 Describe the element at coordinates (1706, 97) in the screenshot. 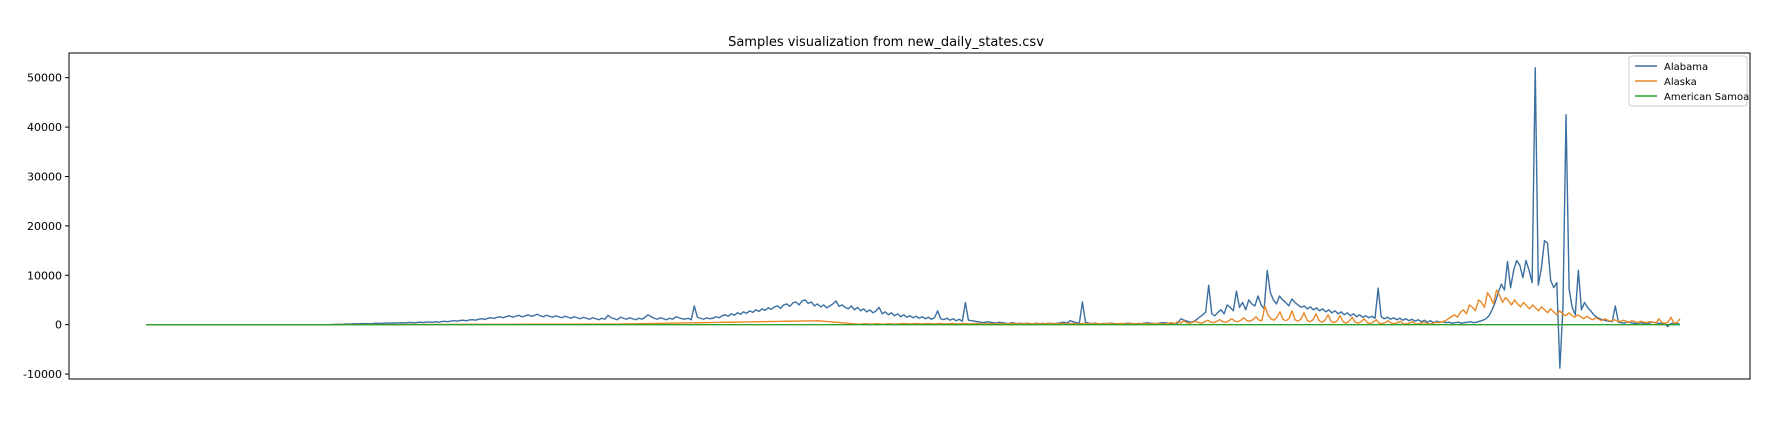

I see `legend-label-american-samoa: American Samoa` at that location.